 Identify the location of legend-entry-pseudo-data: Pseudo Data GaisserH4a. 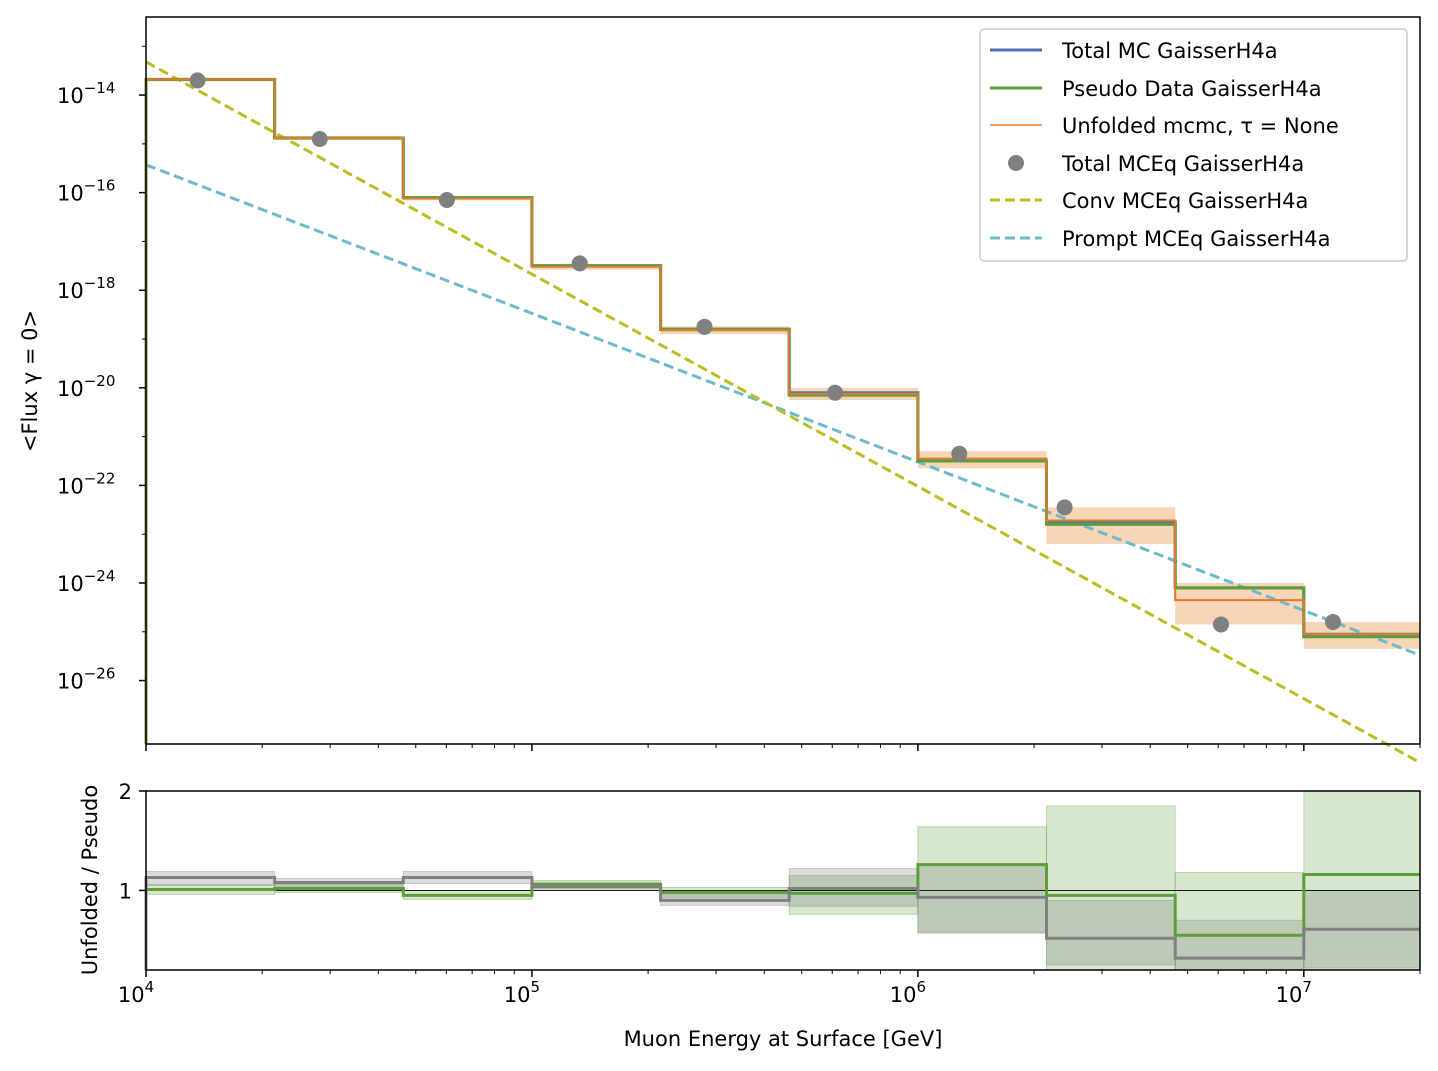
(1156, 89).